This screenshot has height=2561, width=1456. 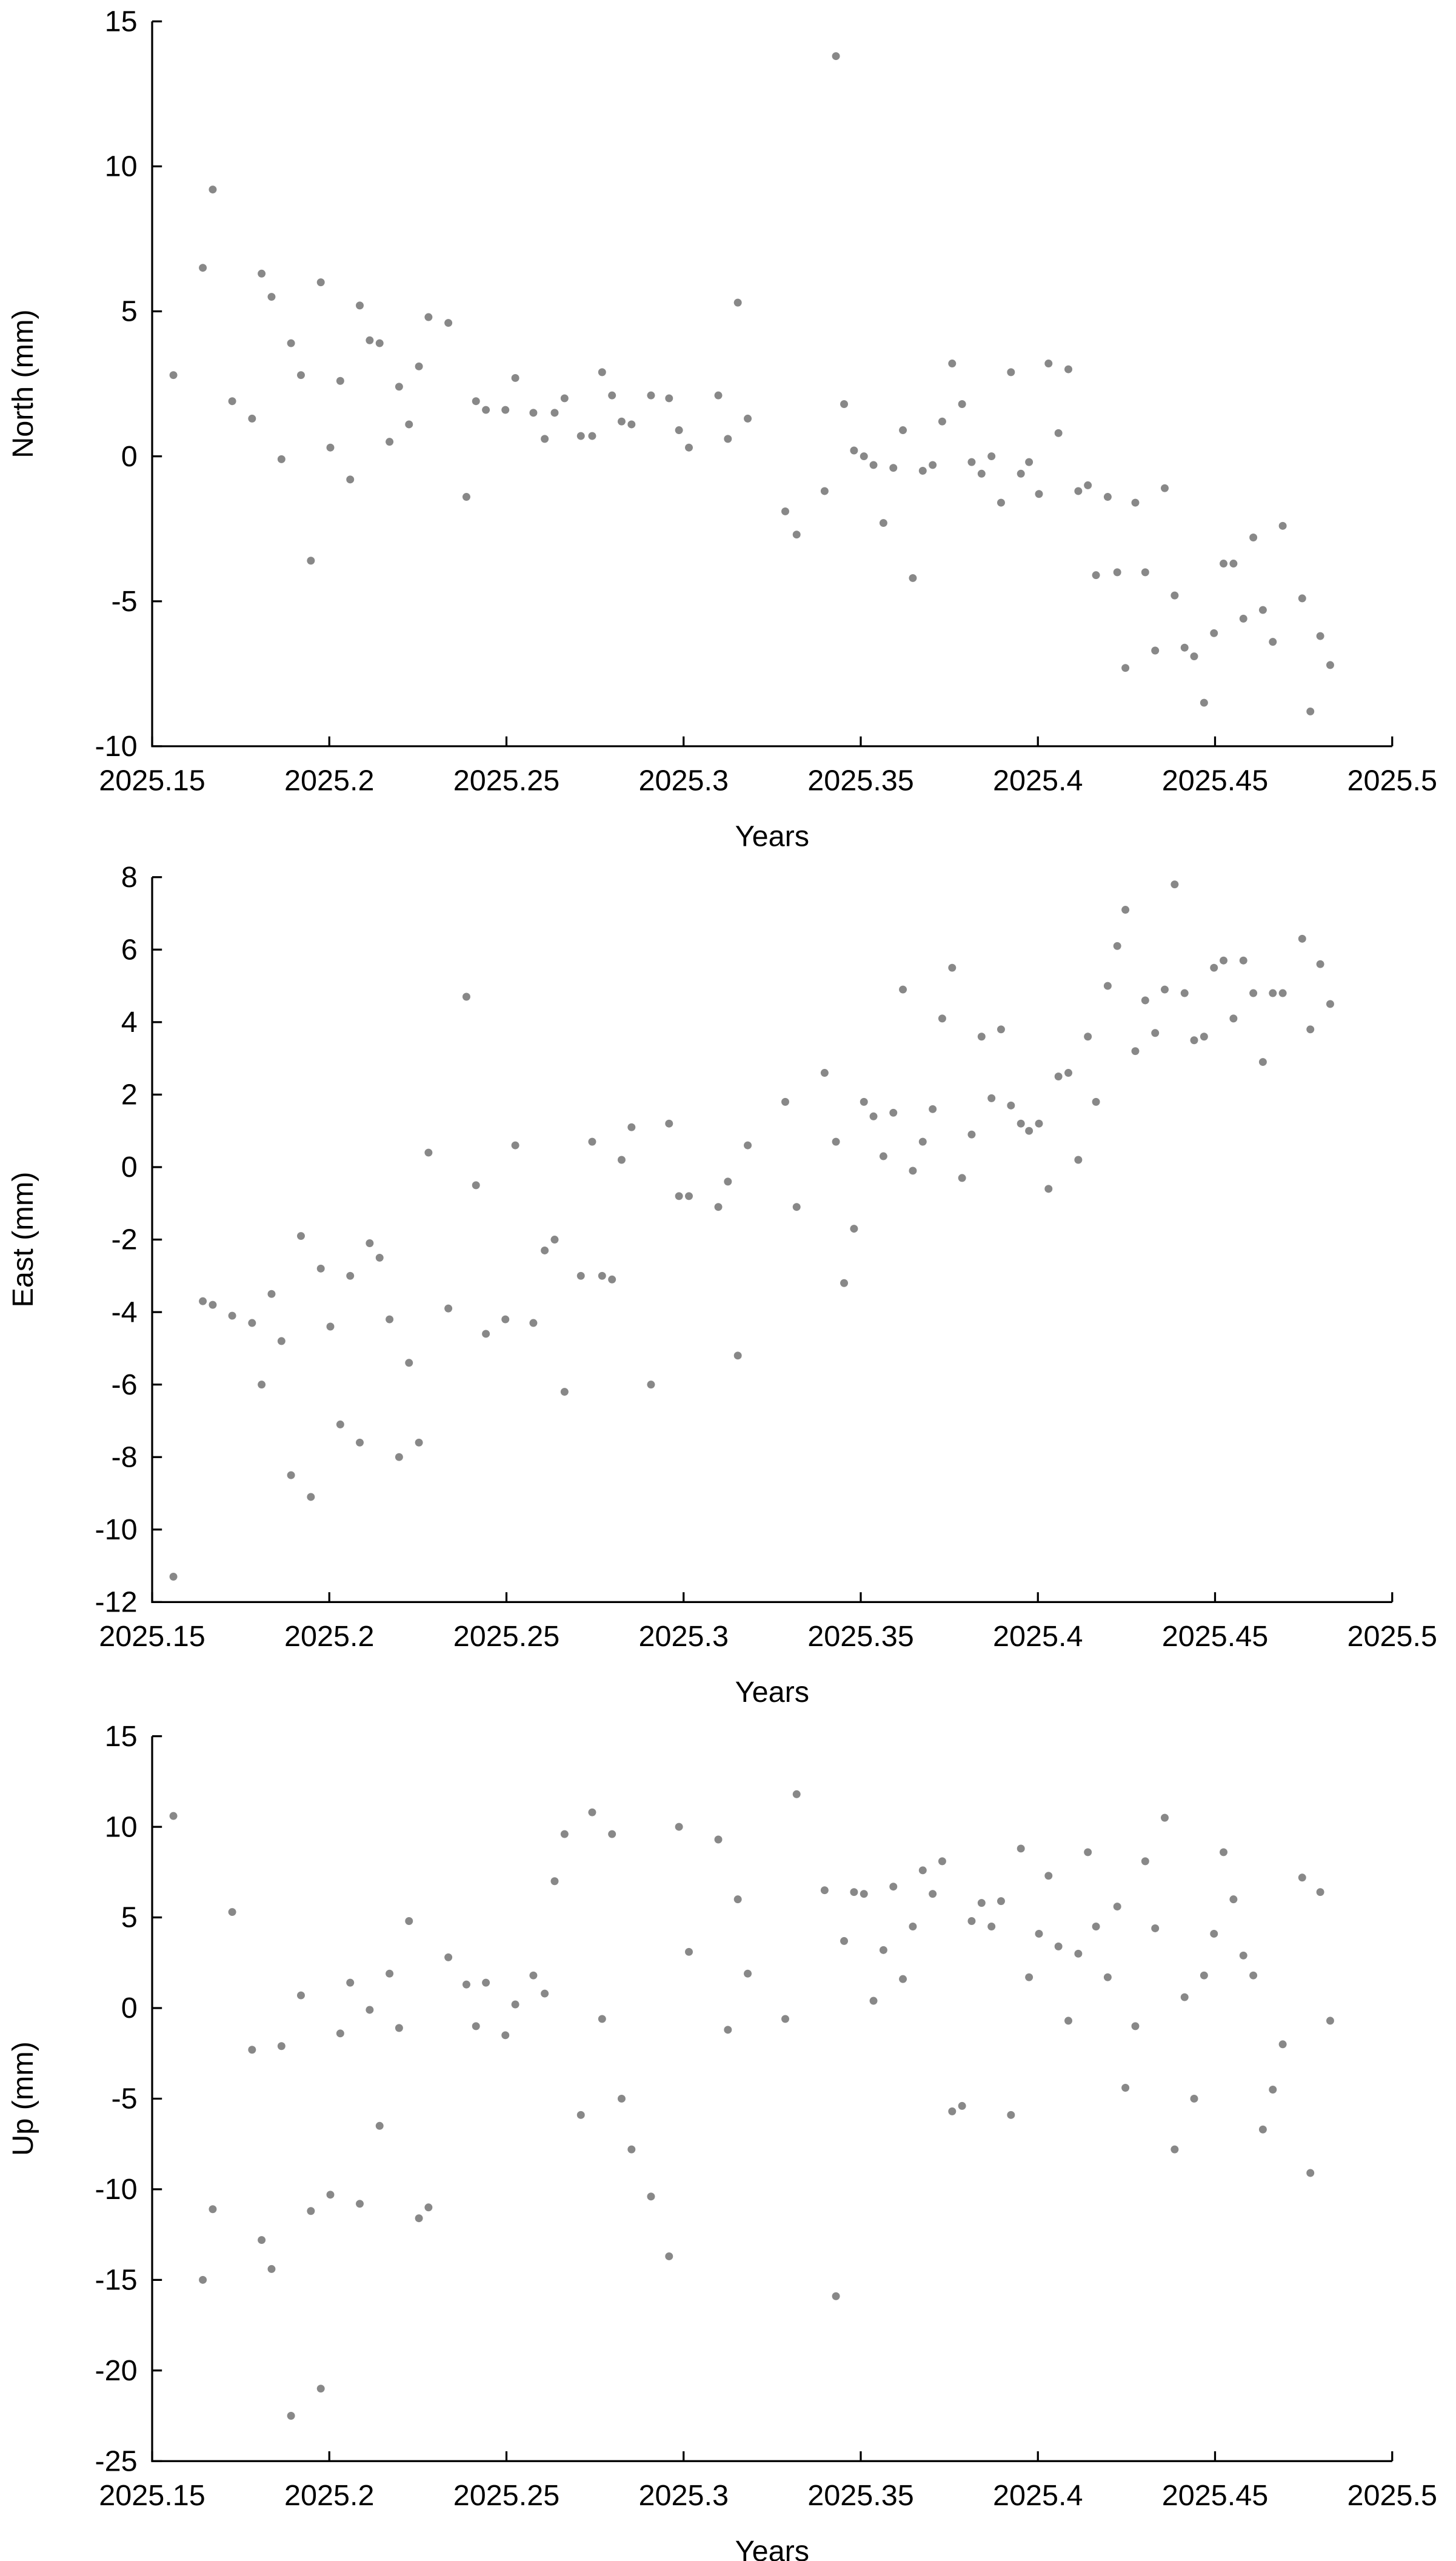 What do you see at coordinates (772, 2548) in the screenshot?
I see `x-axis-label: Years` at bounding box center [772, 2548].